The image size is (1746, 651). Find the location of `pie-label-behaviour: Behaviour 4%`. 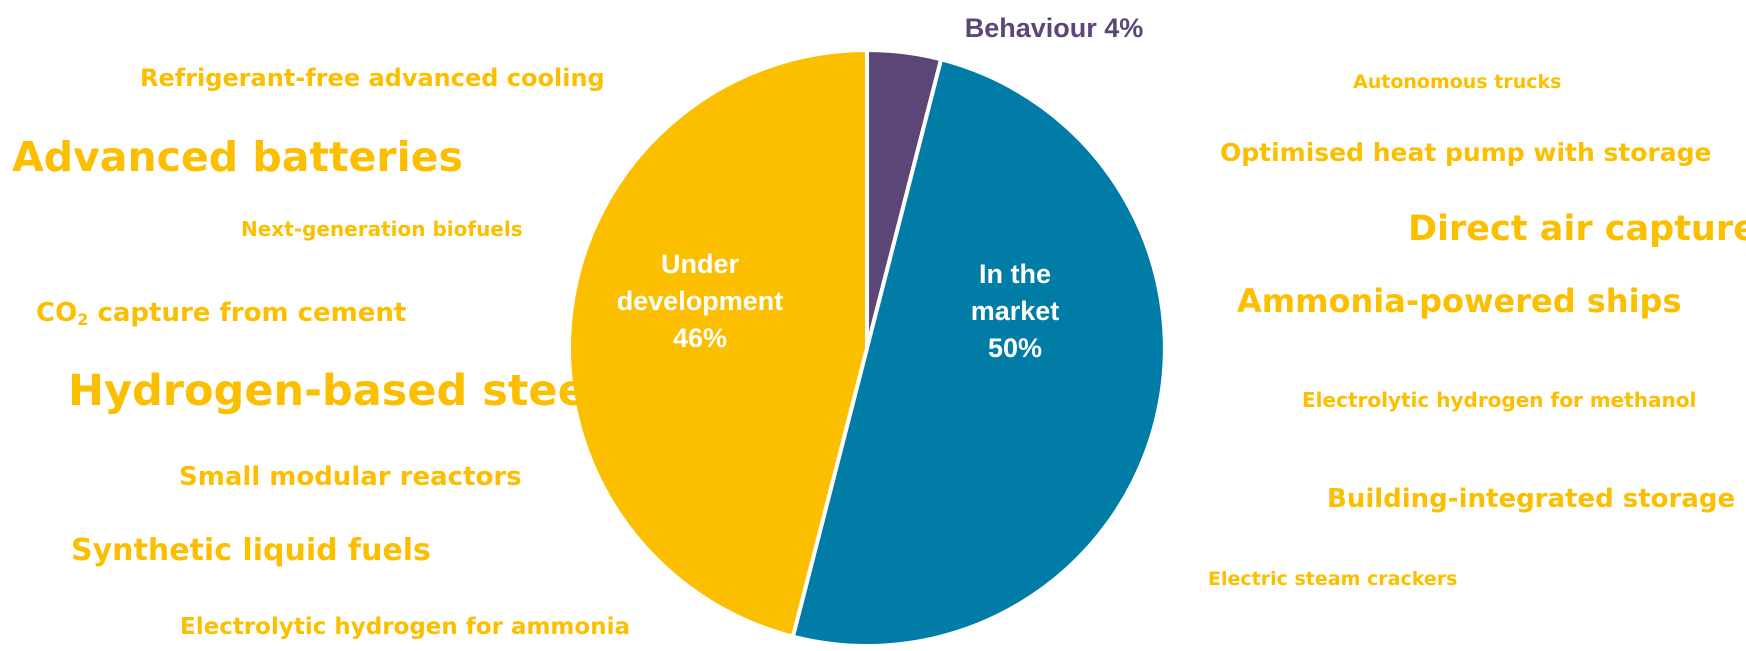

pie-label-behaviour: Behaviour 4% is located at coordinates (1054, 28).